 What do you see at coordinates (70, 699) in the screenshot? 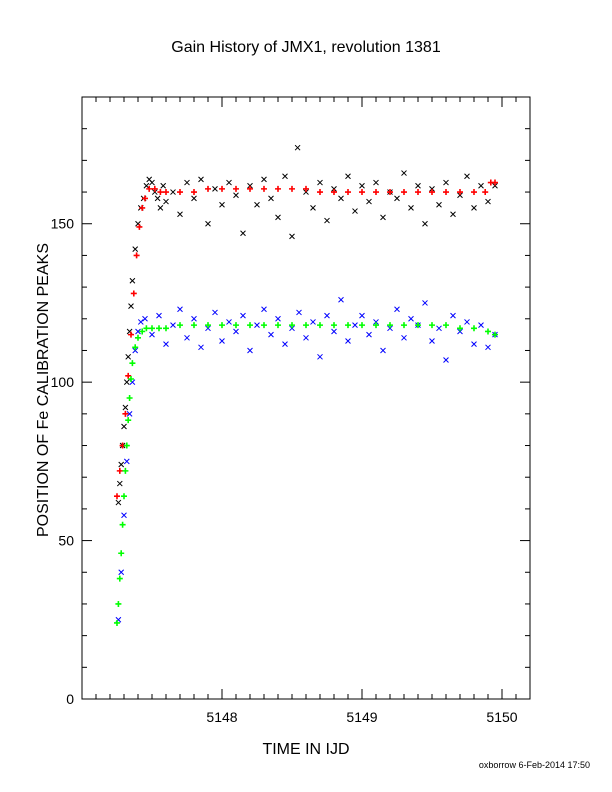
I see `y-tick-label: 0` at bounding box center [70, 699].